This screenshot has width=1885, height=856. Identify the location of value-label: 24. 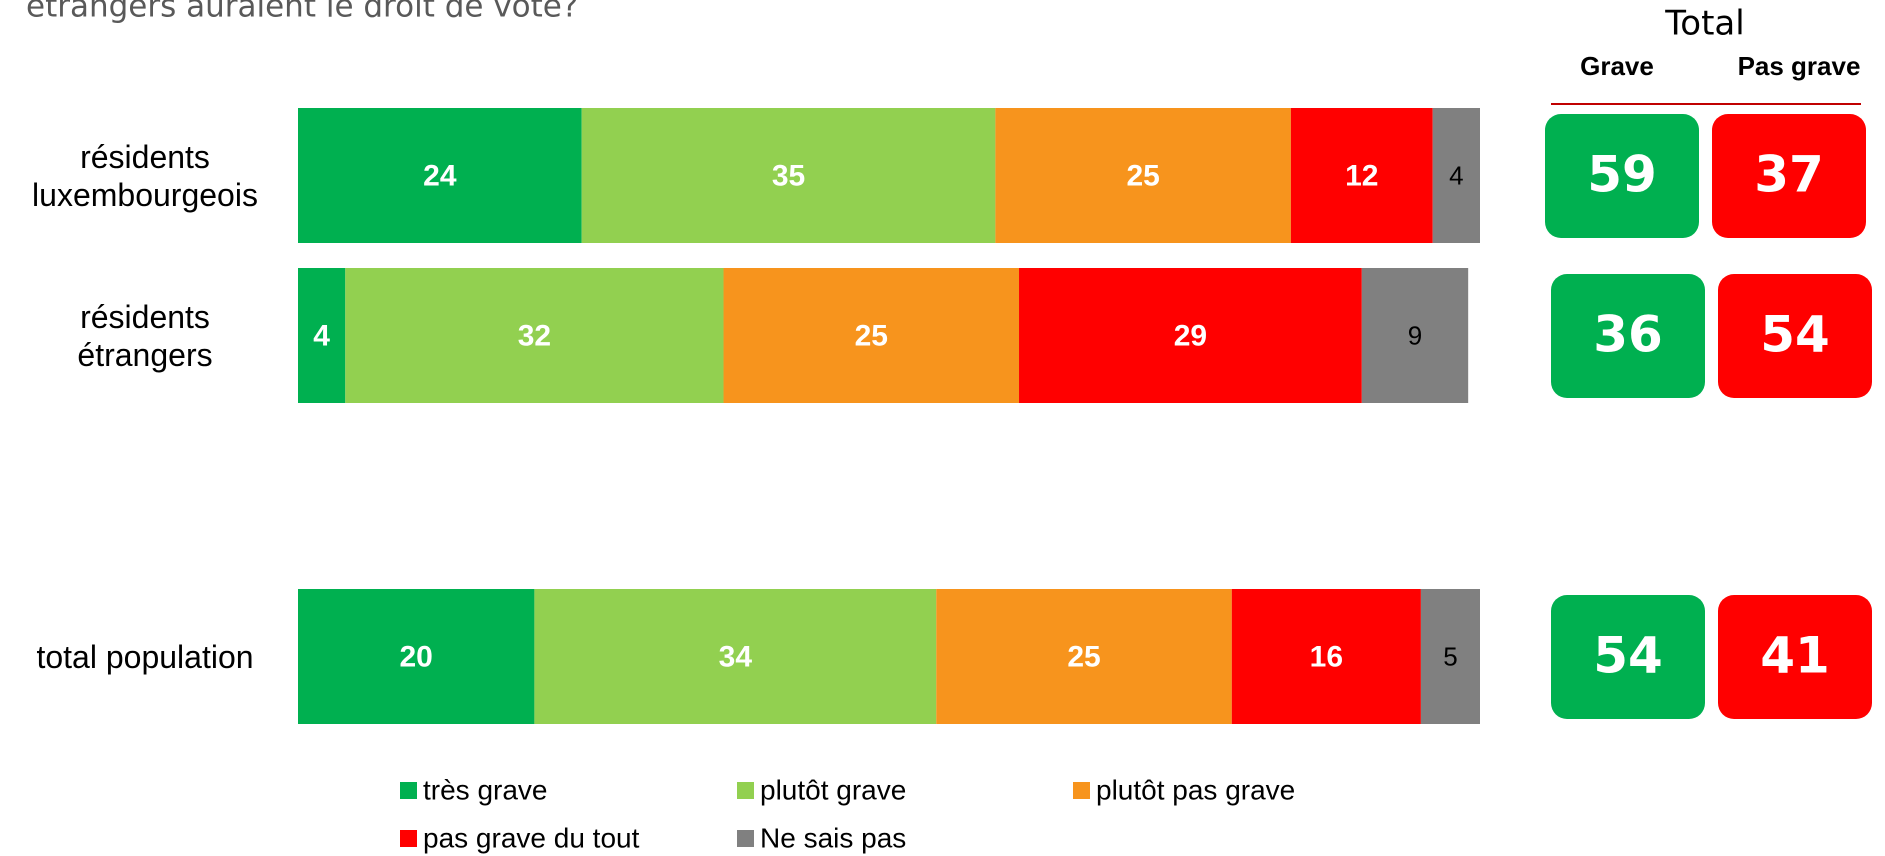
(440, 175).